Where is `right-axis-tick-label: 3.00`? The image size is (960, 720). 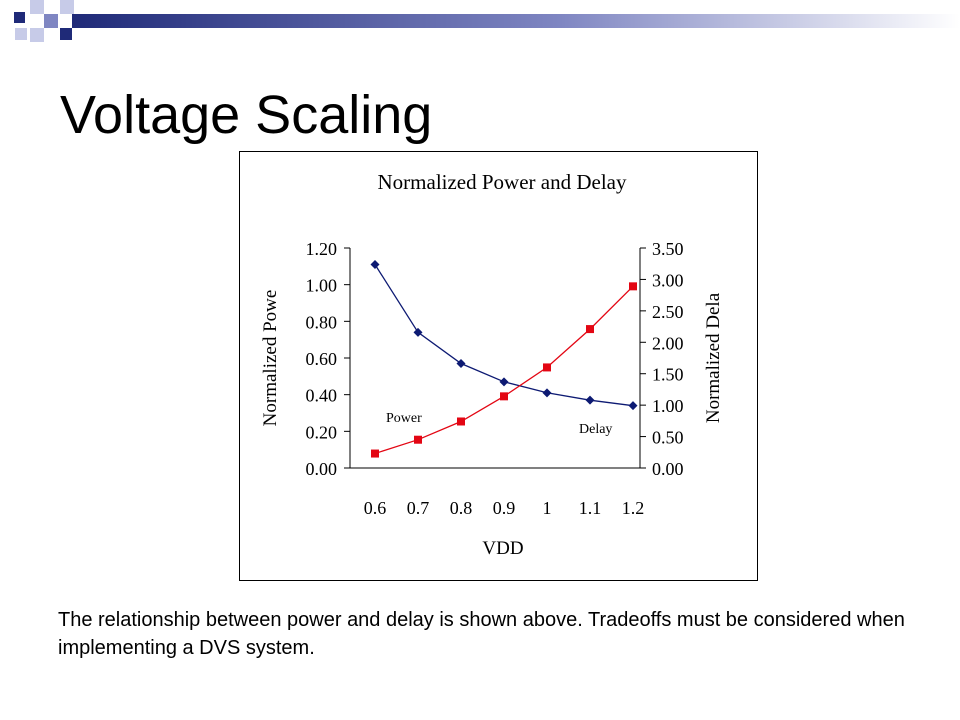
right-axis-tick-label: 3.00 is located at coordinates (668, 280).